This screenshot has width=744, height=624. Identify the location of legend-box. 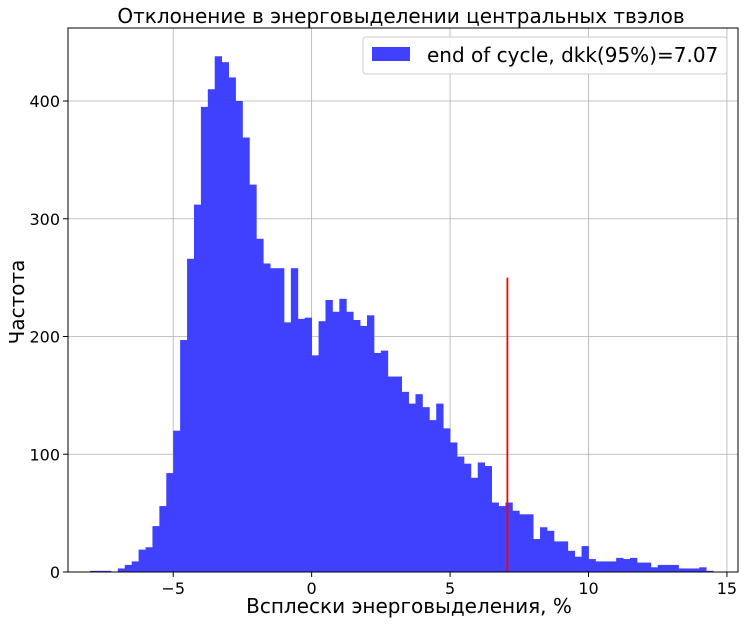
(545, 55).